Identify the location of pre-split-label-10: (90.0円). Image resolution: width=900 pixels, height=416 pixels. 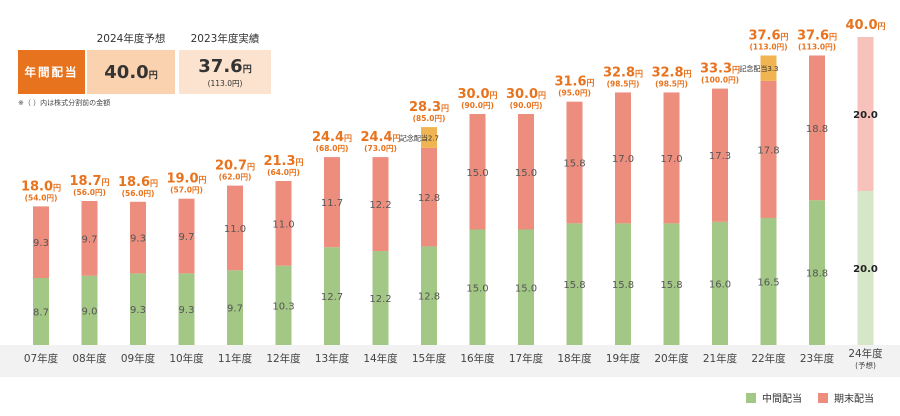
(526, 105).